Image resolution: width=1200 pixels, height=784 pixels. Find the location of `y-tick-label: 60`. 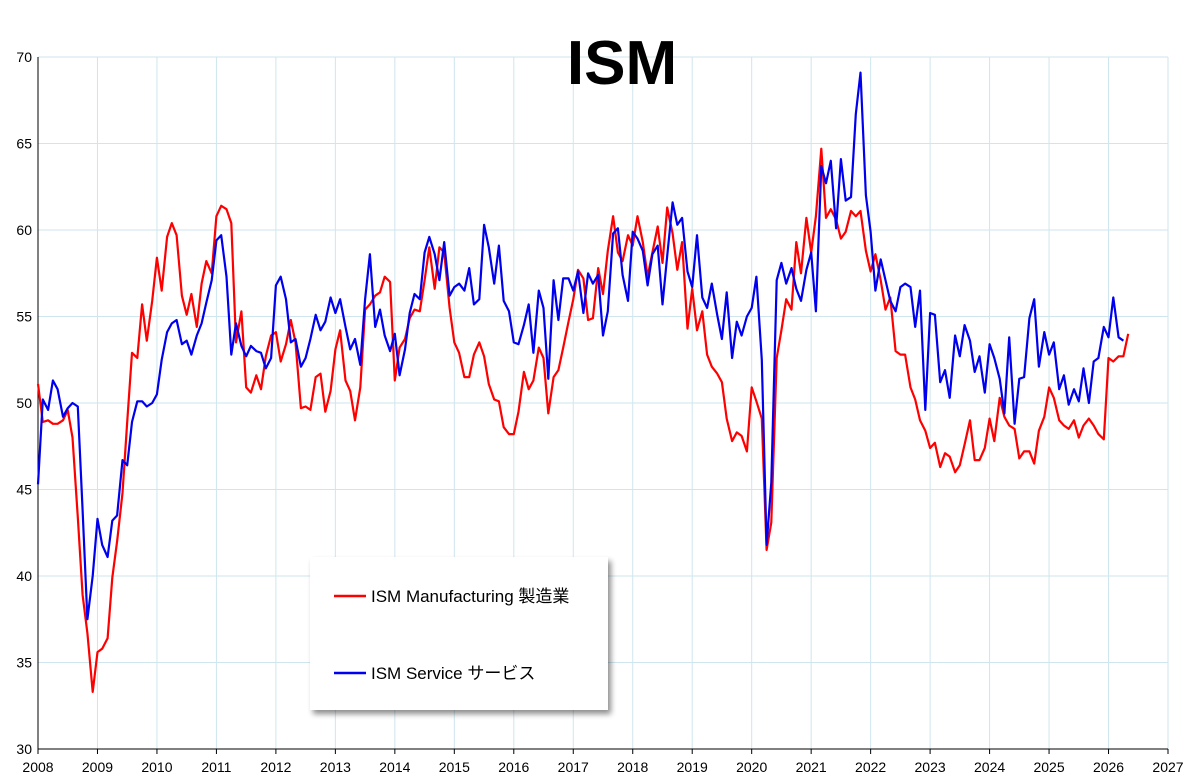

y-tick-label: 60 is located at coordinates (24, 230).